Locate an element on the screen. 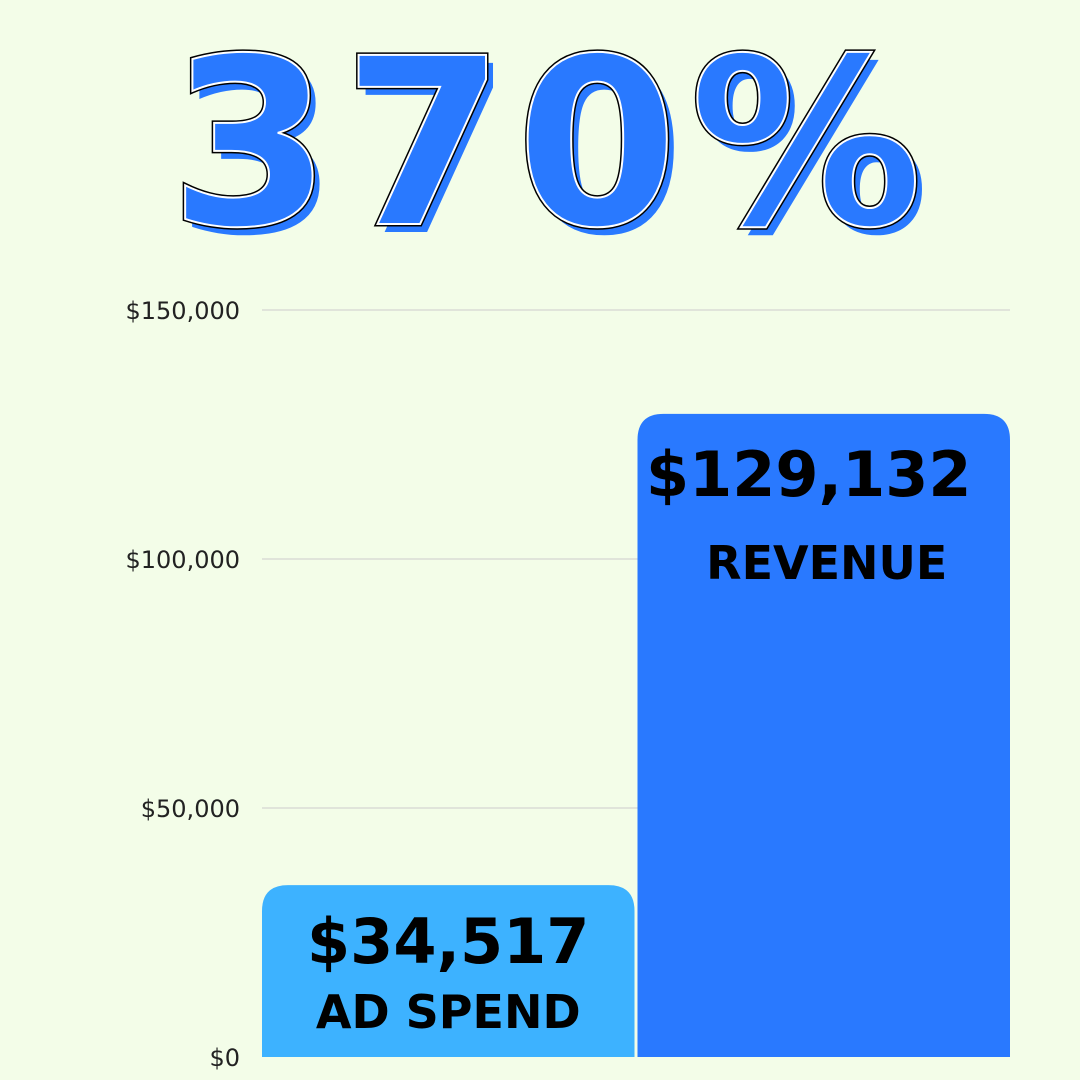  y-tick-label: $100,000 is located at coordinates (182, 560).